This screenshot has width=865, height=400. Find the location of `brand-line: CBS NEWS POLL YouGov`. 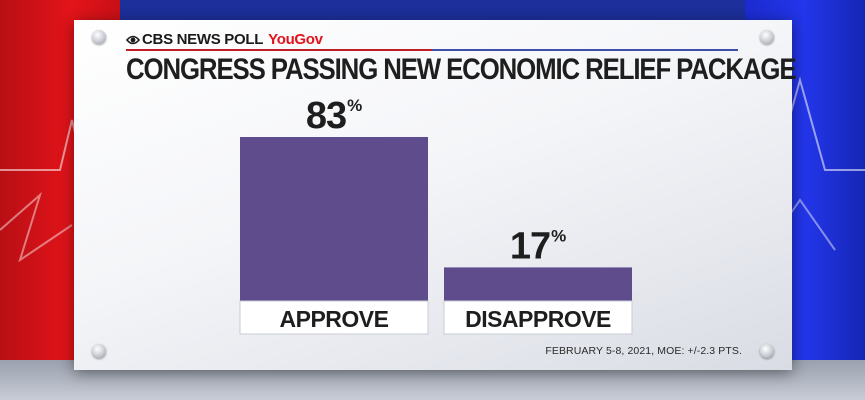

brand-line: CBS NEWS POLL YouGov is located at coordinates (224, 39).